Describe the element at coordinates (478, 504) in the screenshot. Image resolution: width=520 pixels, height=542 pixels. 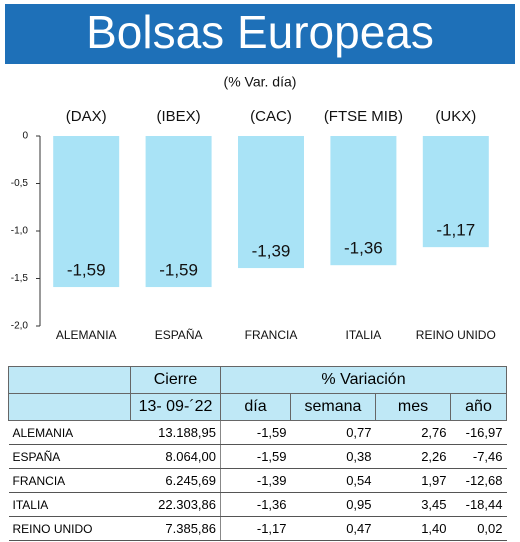
I see `cell: -18,44` at that location.